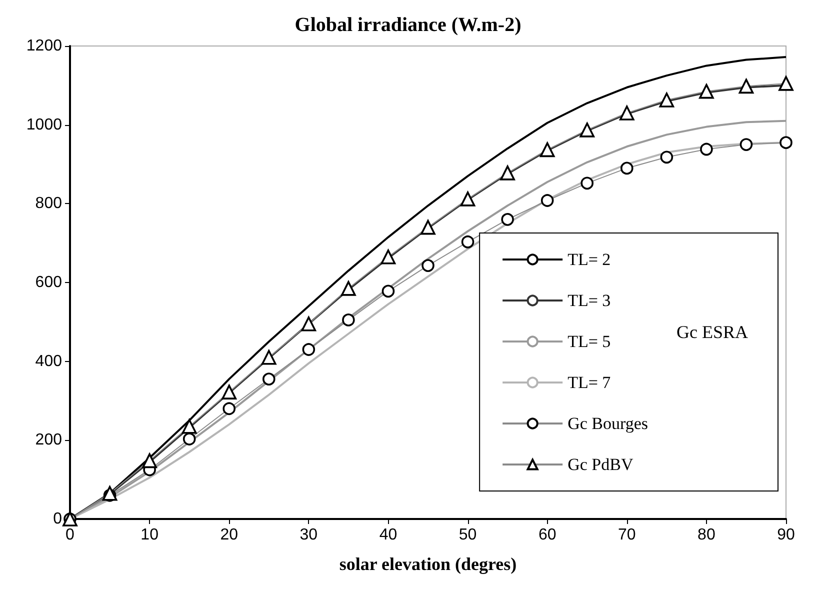 The height and width of the screenshot is (599, 816). I want to click on legend-label: TL= 3, so click(589, 300).